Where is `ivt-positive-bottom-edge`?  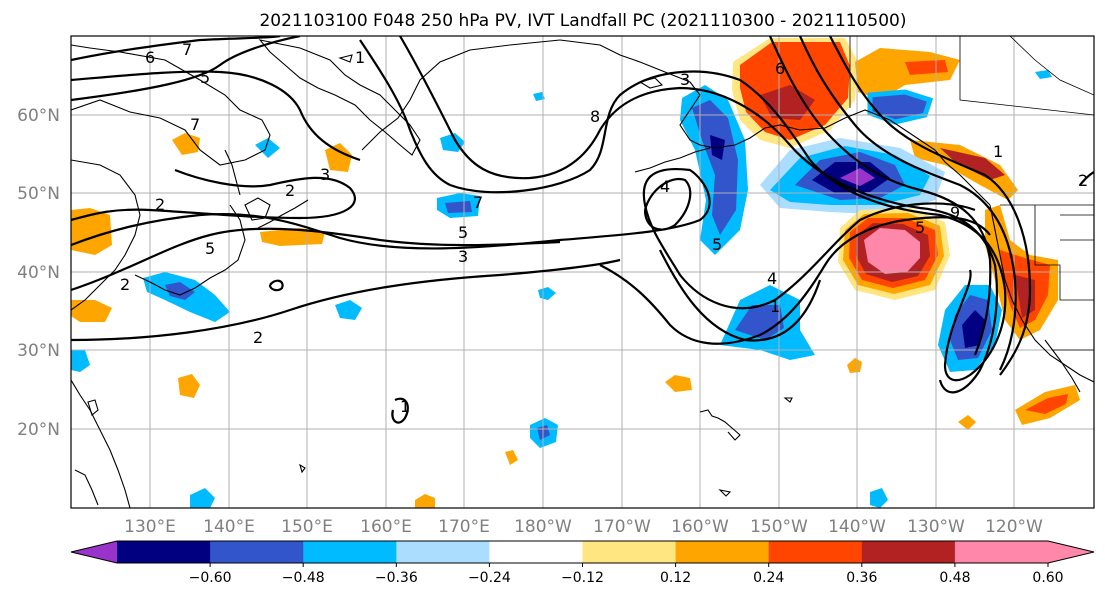
ivt-positive-bottom-edge is located at coordinates (425, 501).